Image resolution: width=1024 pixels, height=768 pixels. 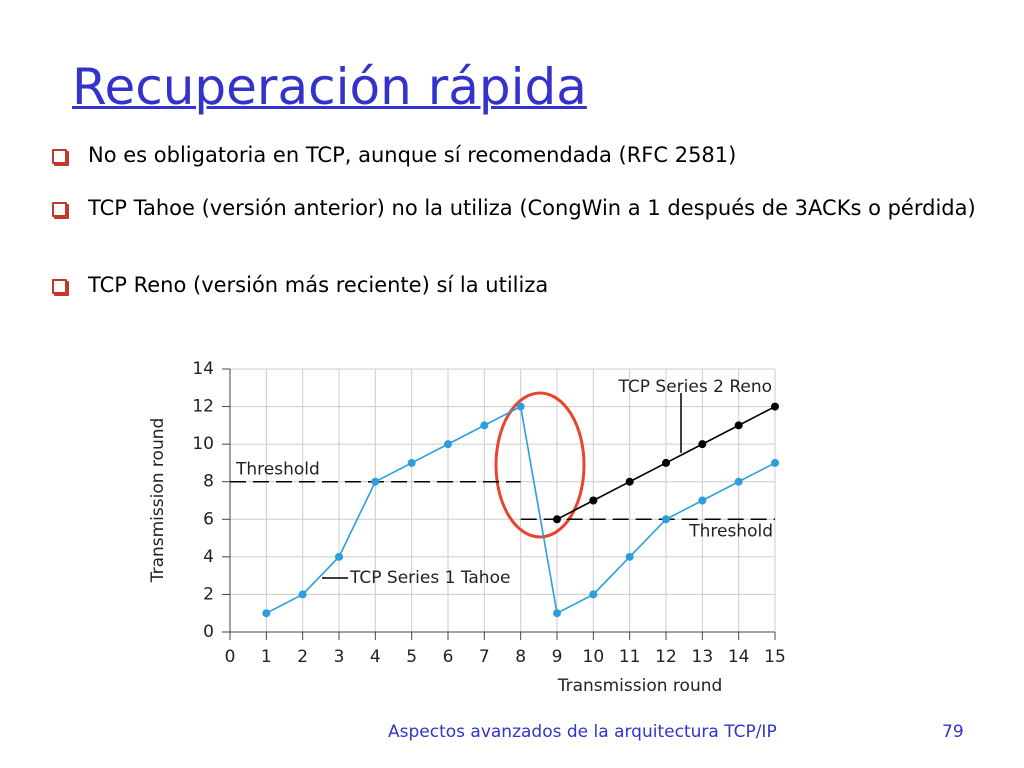 What do you see at coordinates (208, 519) in the screenshot?
I see `y-tick-label: 6` at bounding box center [208, 519].